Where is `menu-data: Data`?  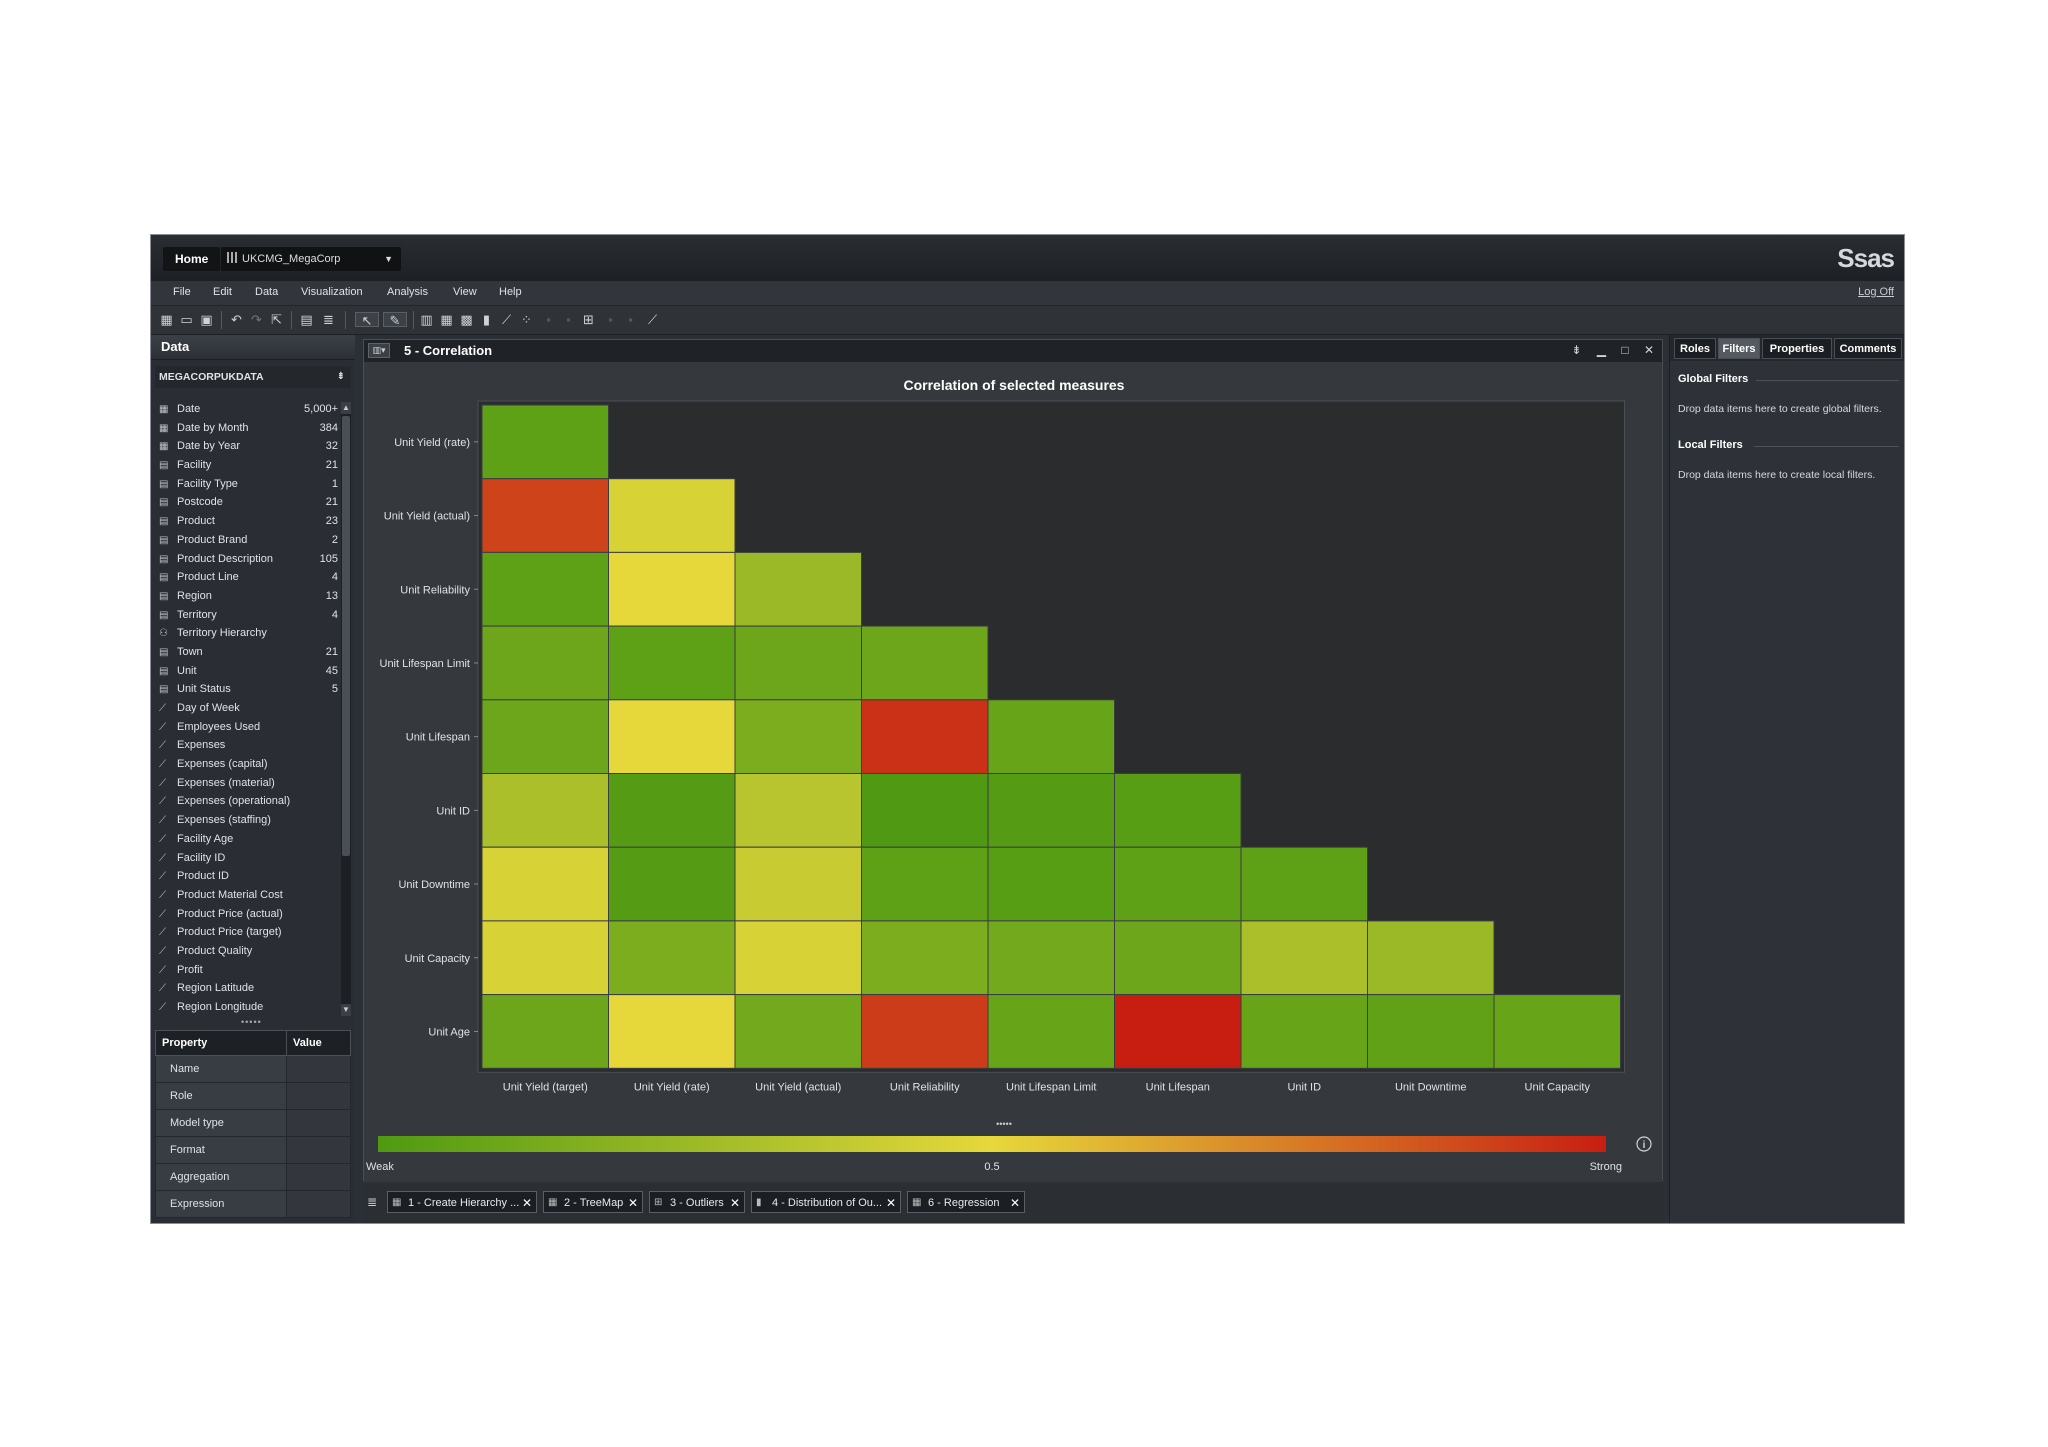 menu-data: Data is located at coordinates (267, 292).